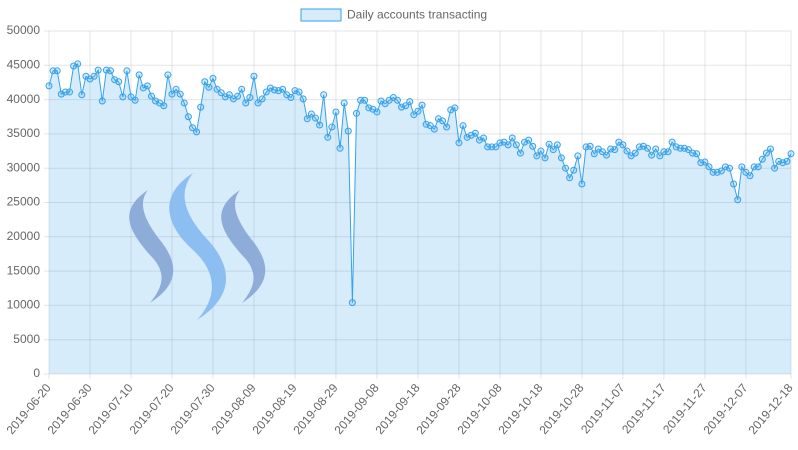 This screenshot has height=450, width=798. Describe the element at coordinates (24, 167) in the screenshot. I see `y-tick-label: 30000` at that location.